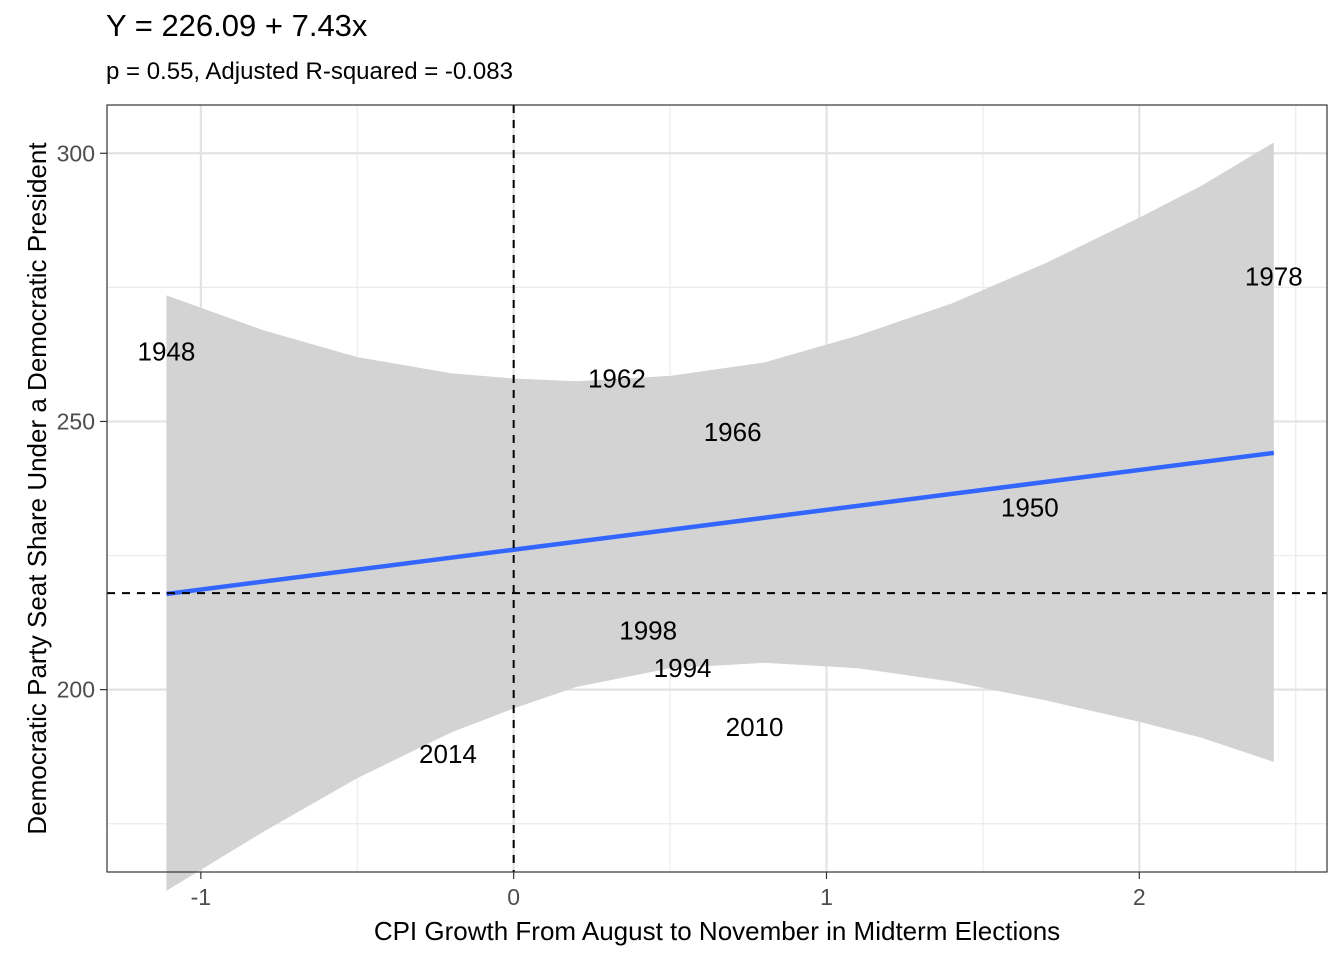 This screenshot has height=960, width=1344. I want to click on y-axis-ticks: 200 250 300, so click(82, 421).